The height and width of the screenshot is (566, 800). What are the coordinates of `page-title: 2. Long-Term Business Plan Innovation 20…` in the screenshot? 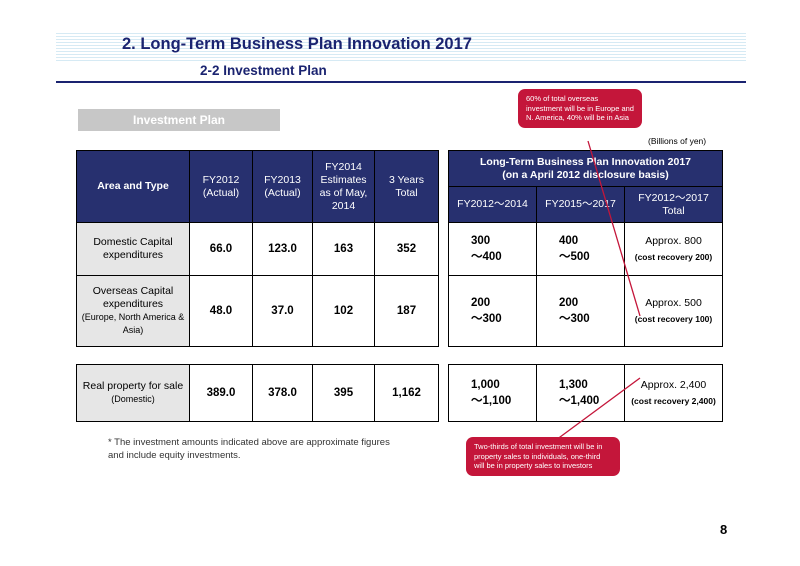 It's located at (297, 44).